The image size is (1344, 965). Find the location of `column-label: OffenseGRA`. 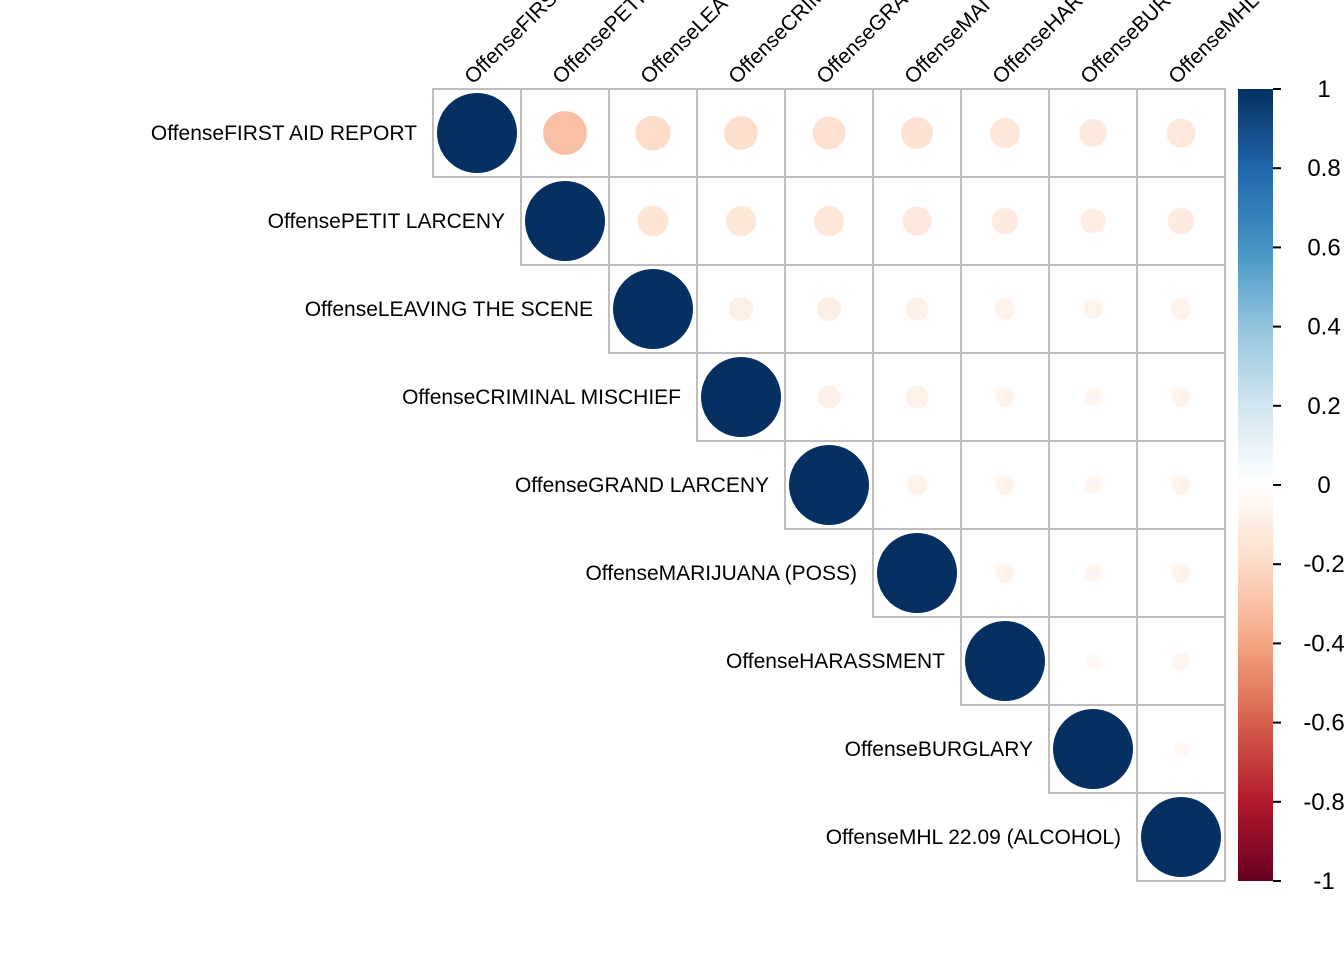

column-label: OffenseGRA is located at coordinates (862, 44).